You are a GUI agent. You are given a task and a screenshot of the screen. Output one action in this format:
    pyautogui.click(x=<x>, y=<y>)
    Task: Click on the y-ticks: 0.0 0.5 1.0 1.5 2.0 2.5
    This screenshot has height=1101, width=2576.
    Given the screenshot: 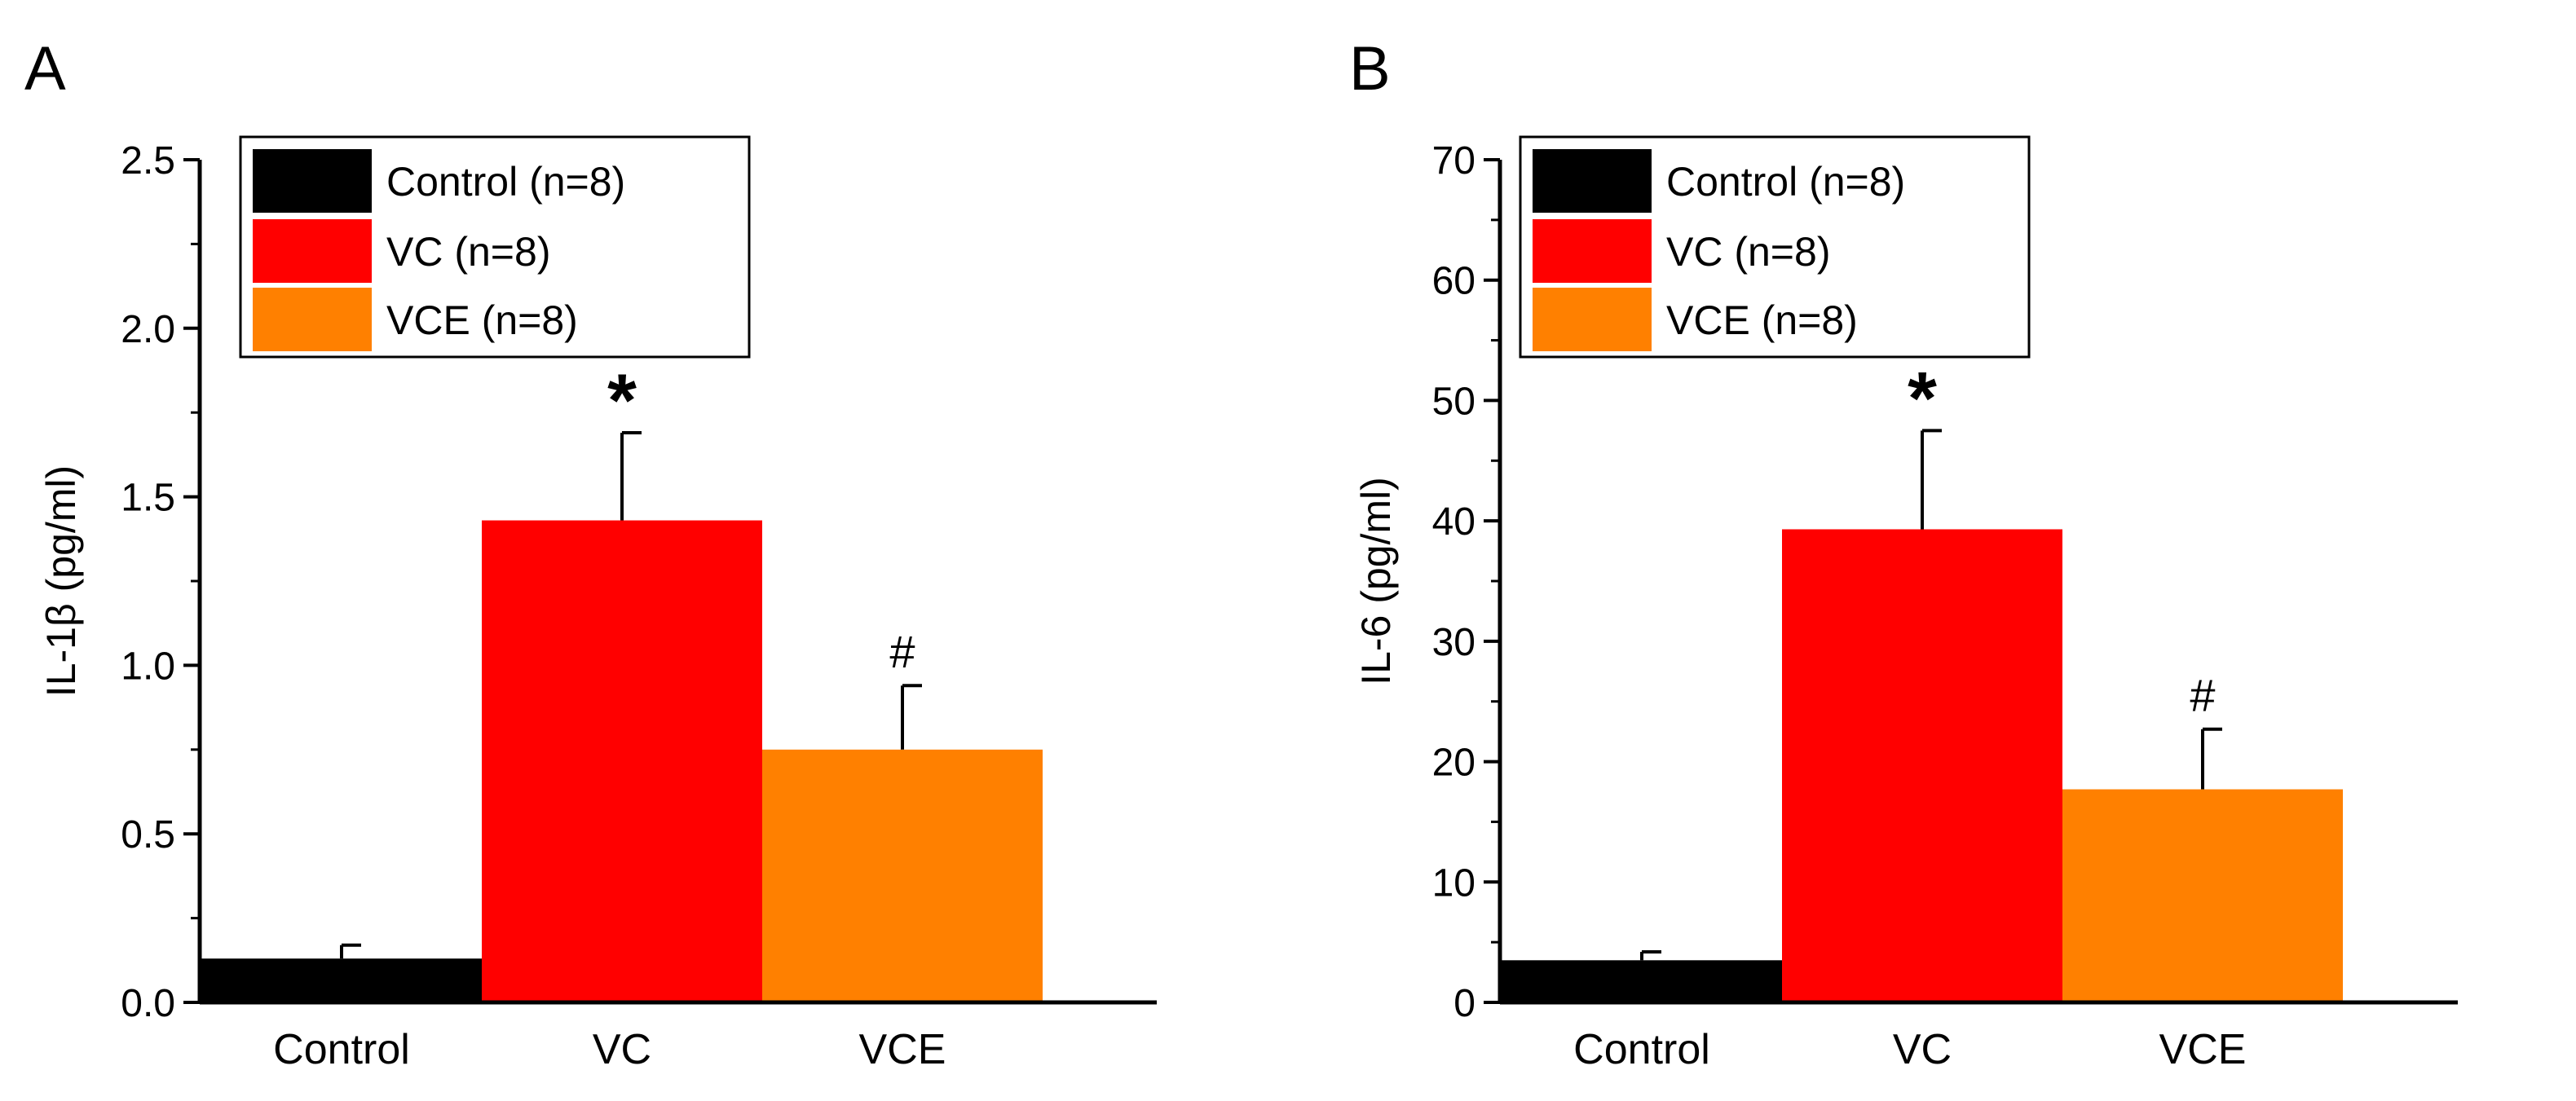 What is the action you would take?
    pyautogui.click(x=160, y=582)
    